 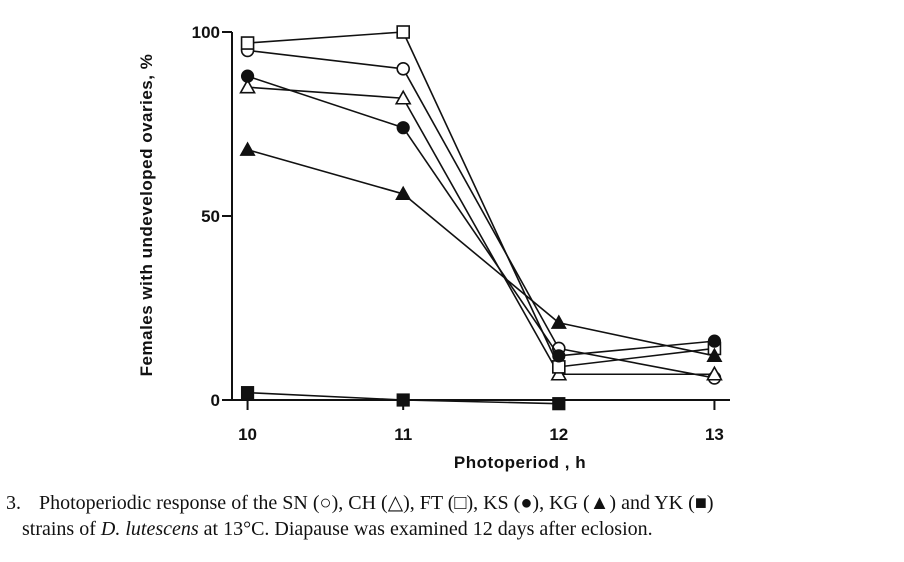 I want to click on y-tick-label: 0, so click(x=215, y=400).